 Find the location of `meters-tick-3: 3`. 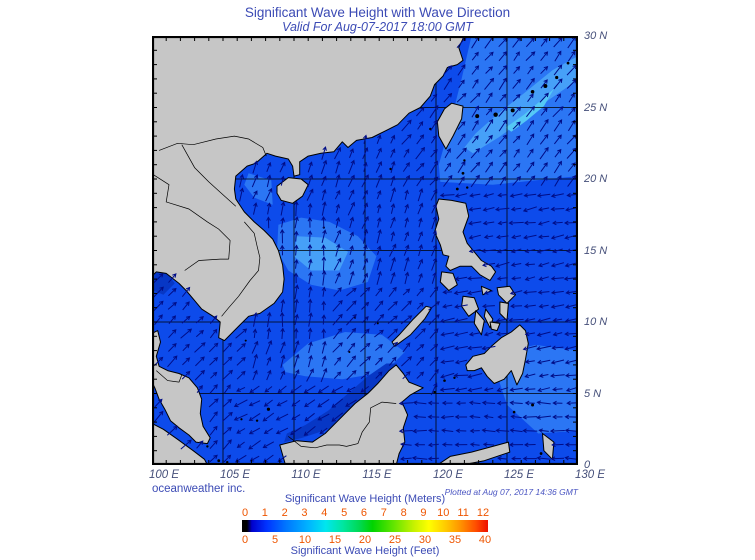

meters-tick-3: 3 is located at coordinates (304, 513).